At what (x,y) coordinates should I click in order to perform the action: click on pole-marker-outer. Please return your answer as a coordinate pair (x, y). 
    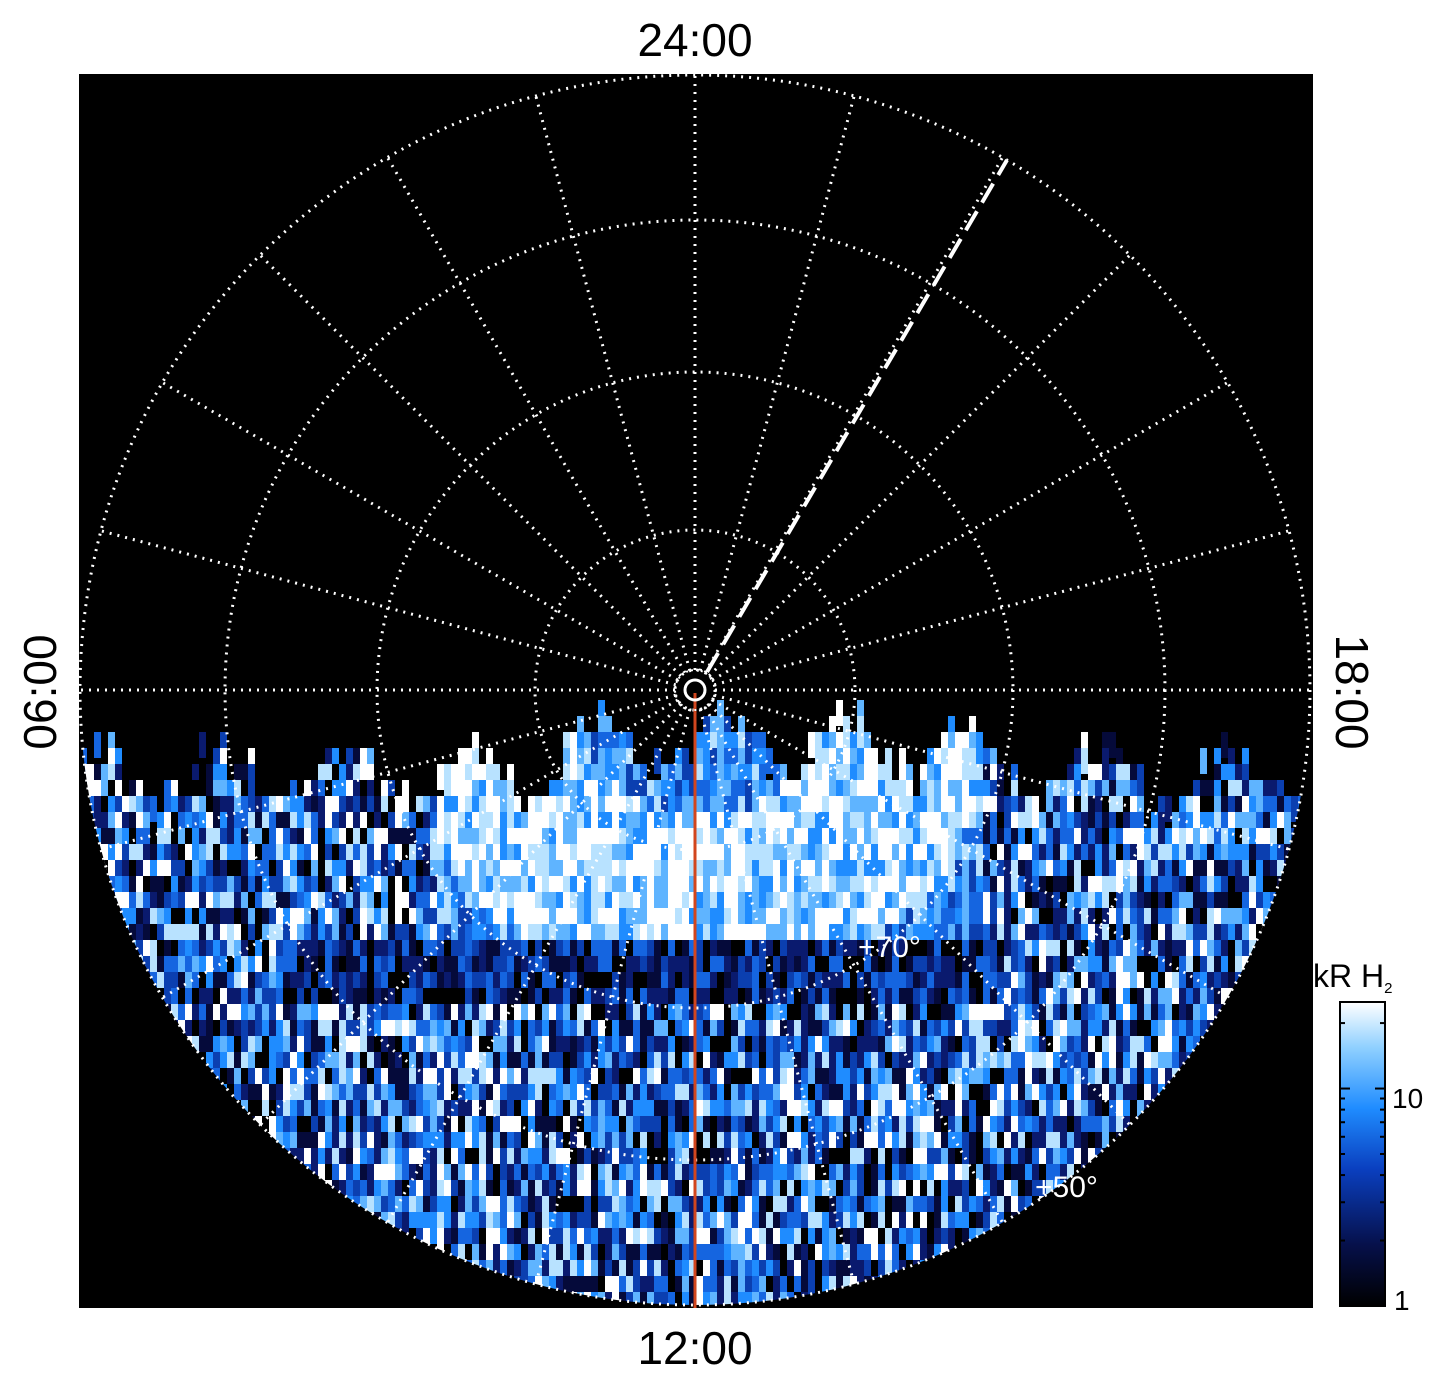
    Looking at the image, I should click on (695, 690).